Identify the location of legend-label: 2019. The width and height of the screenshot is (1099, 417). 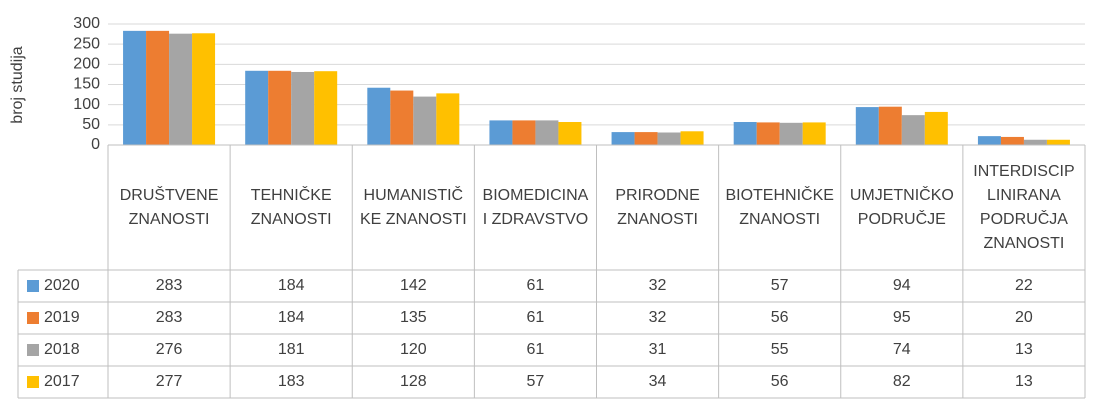
(62, 317).